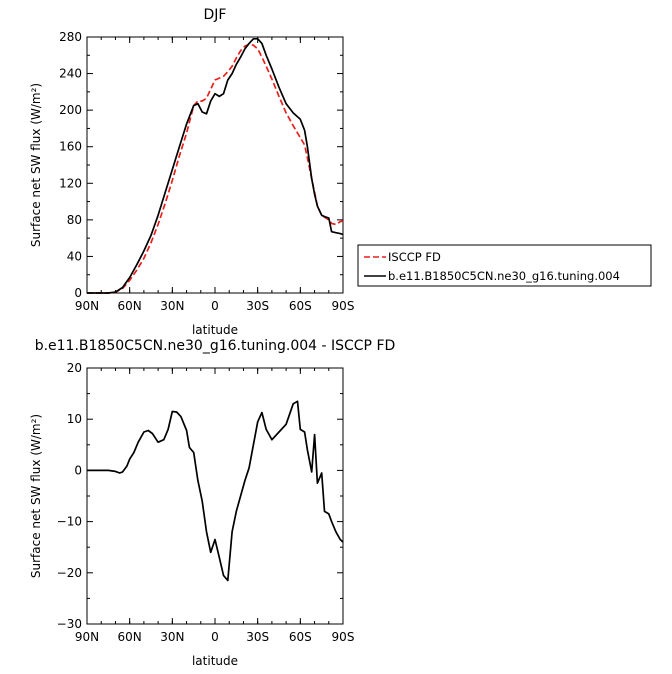  I want to click on legend-box, so click(504, 265).